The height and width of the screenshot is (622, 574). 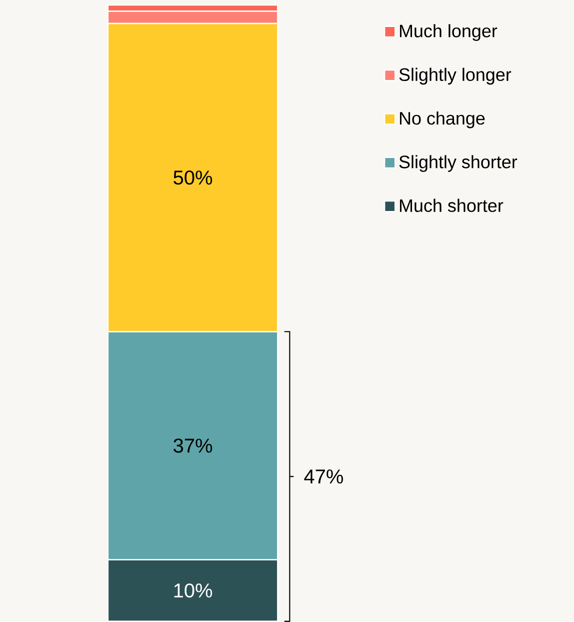 I want to click on legend-label: No change, so click(x=442, y=119).